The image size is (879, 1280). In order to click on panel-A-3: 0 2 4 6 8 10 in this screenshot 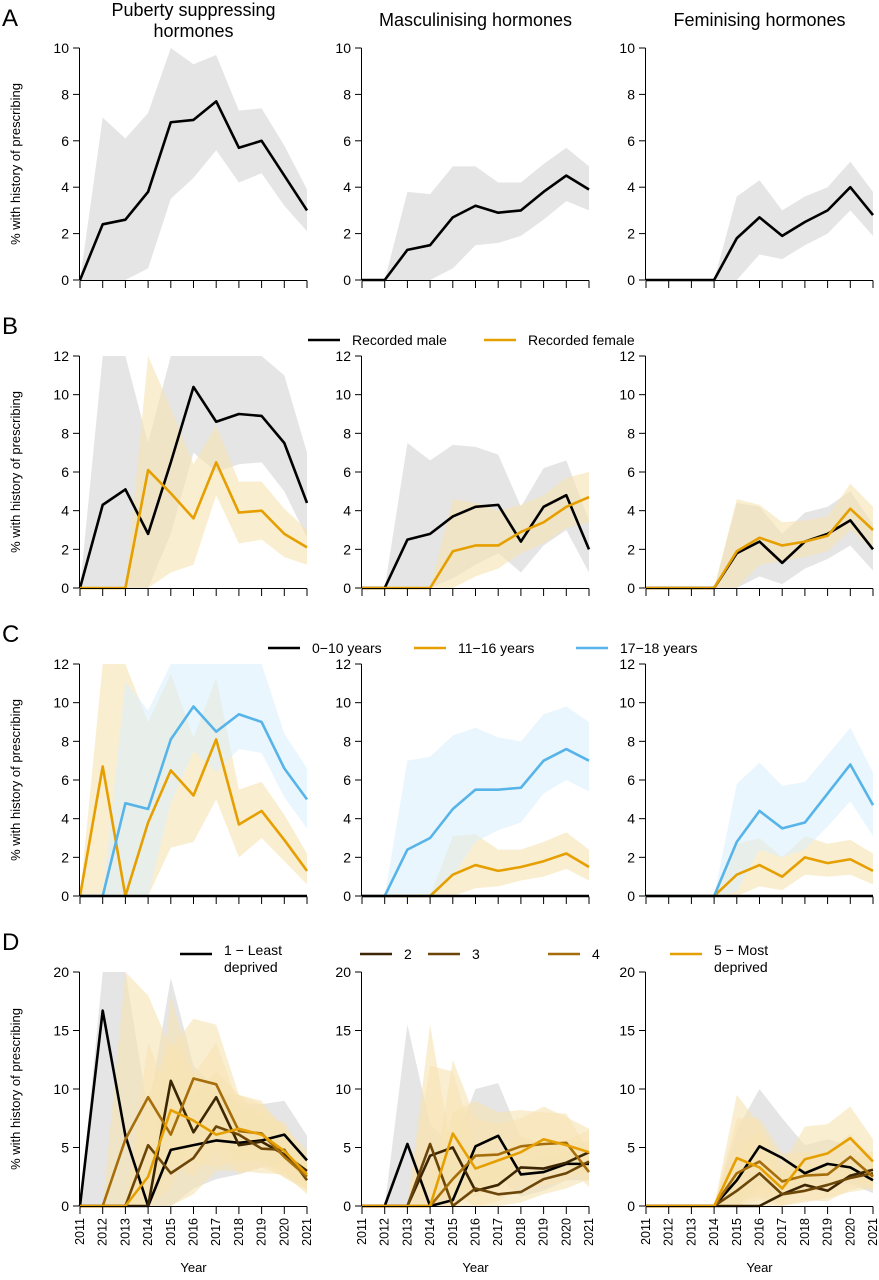, I will do `click(747, 164)`.